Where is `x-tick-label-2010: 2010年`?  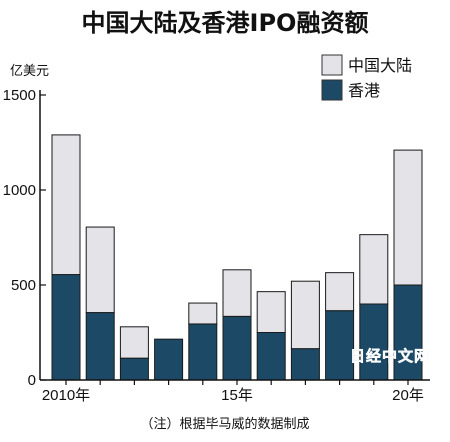
x-tick-label-2010: 2010年 is located at coordinates (66, 395).